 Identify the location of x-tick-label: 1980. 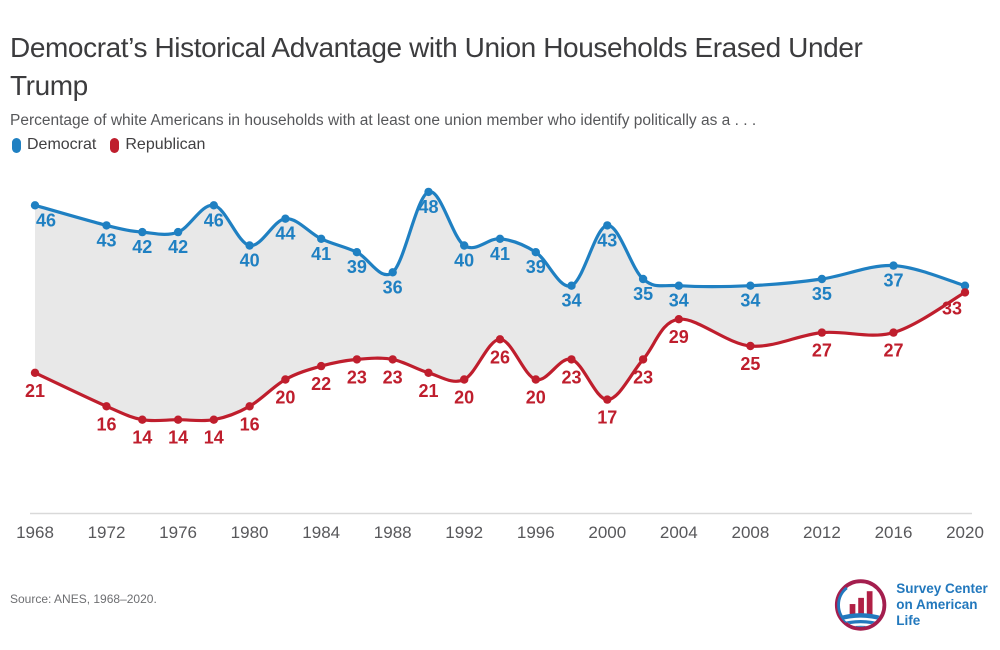
(250, 532).